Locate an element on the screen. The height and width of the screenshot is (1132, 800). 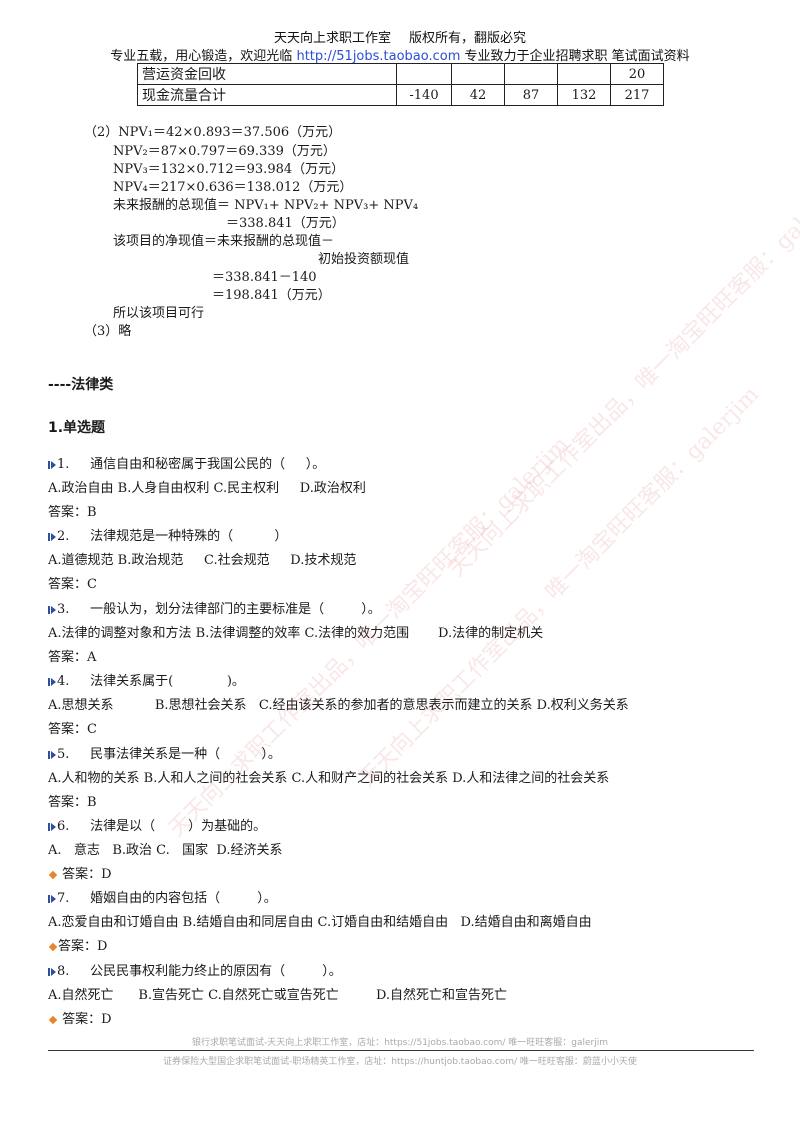
calc-line: NPV₃＝132×0.712＝93.984（万元） is located at coordinates (229, 169).